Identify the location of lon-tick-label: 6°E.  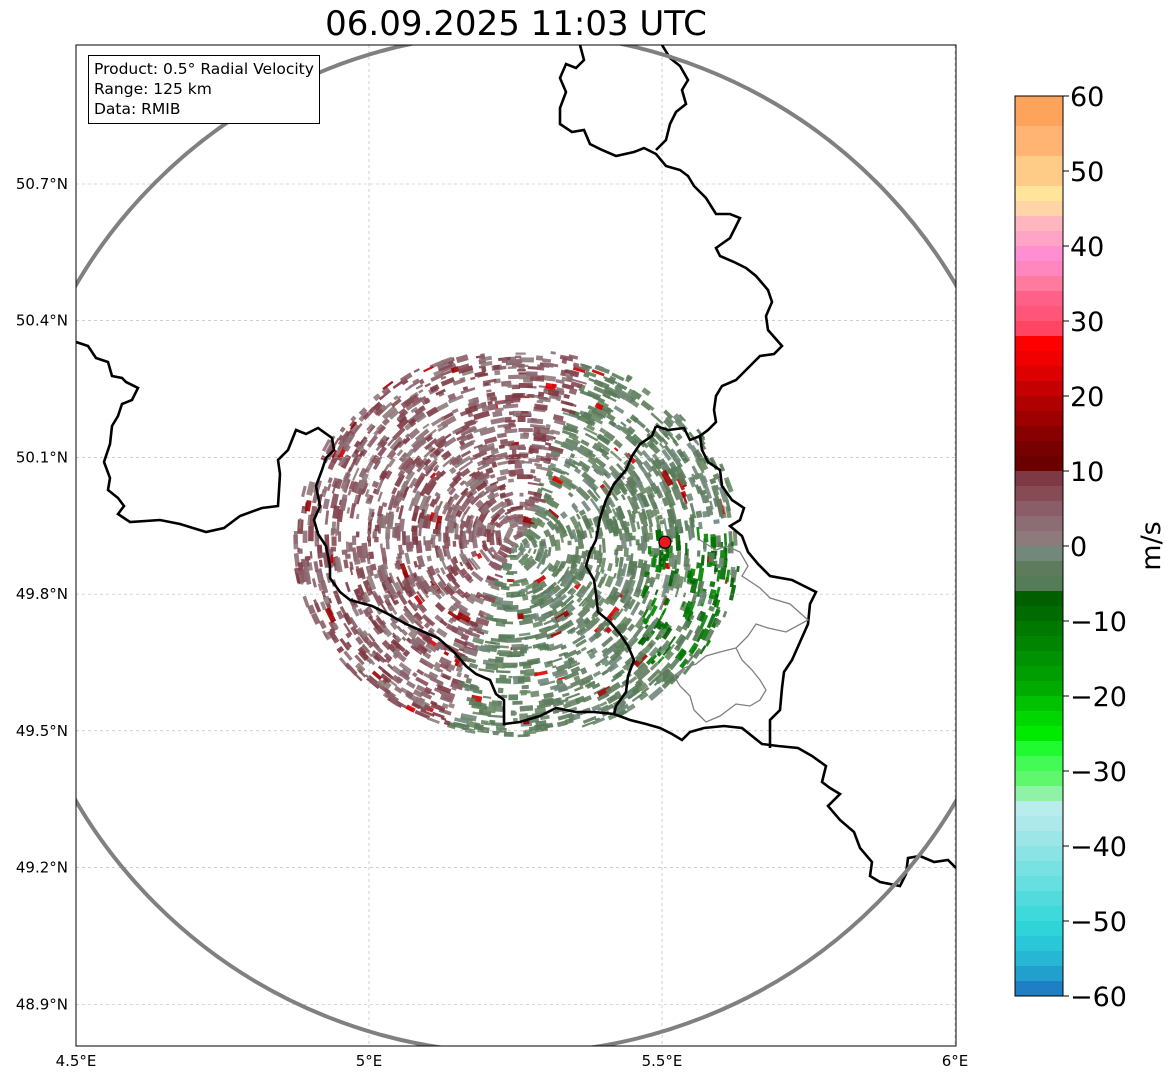
(955, 1061).